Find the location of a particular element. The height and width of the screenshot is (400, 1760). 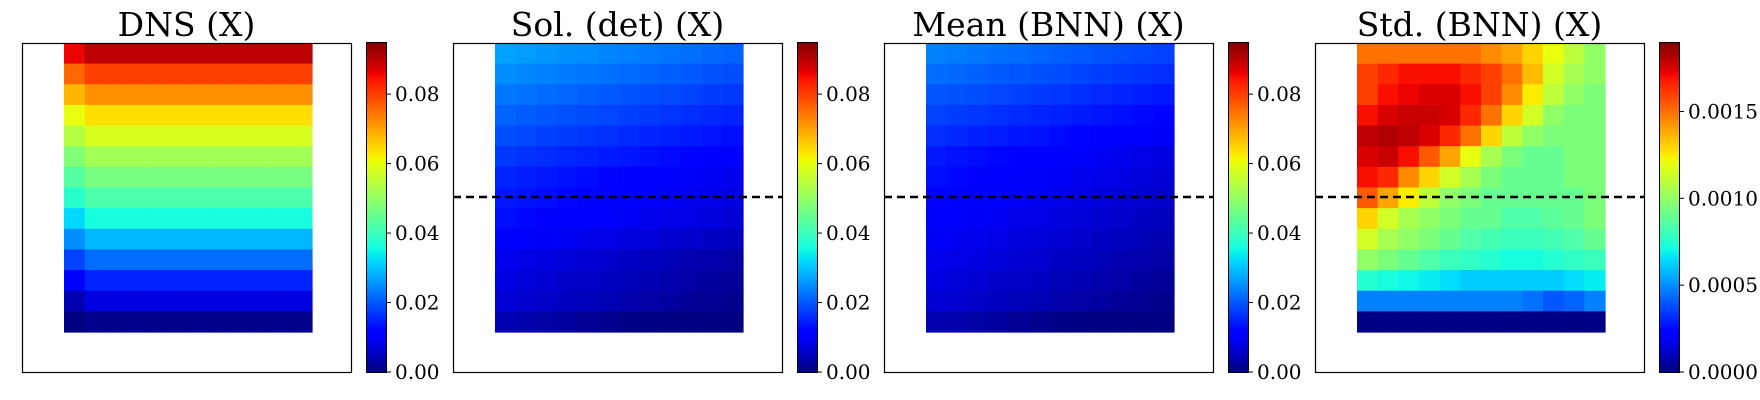

heatmap-cells is located at coordinates (619, 188).